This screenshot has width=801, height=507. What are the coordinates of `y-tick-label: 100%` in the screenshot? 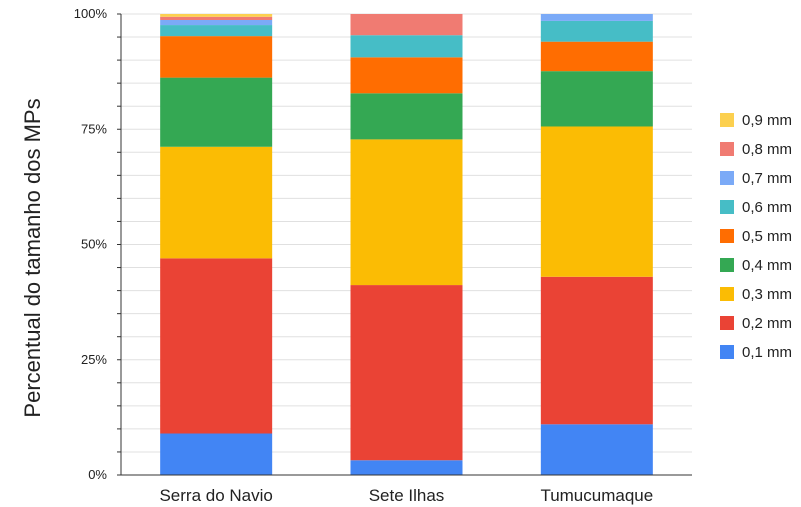 It's located at (91, 13).